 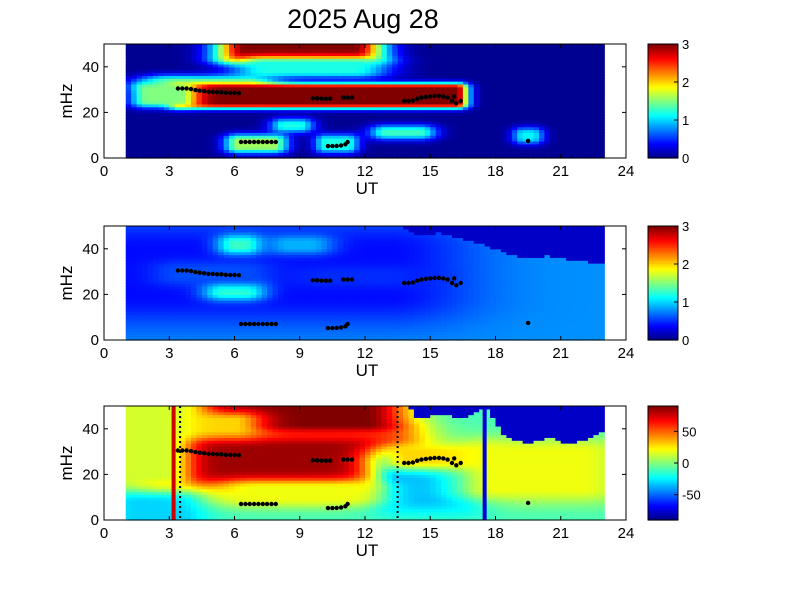 I want to click on detection-marker, so click(x=249, y=142).